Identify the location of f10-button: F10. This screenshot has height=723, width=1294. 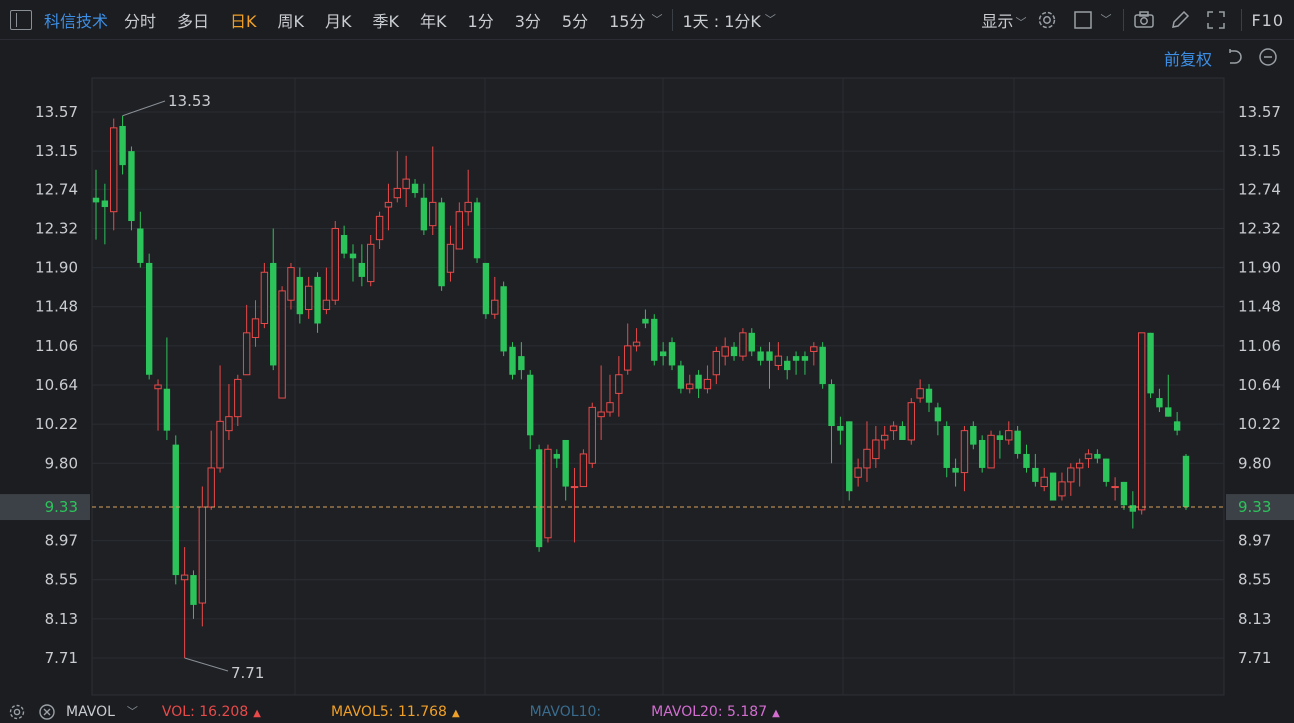
(1267, 20).